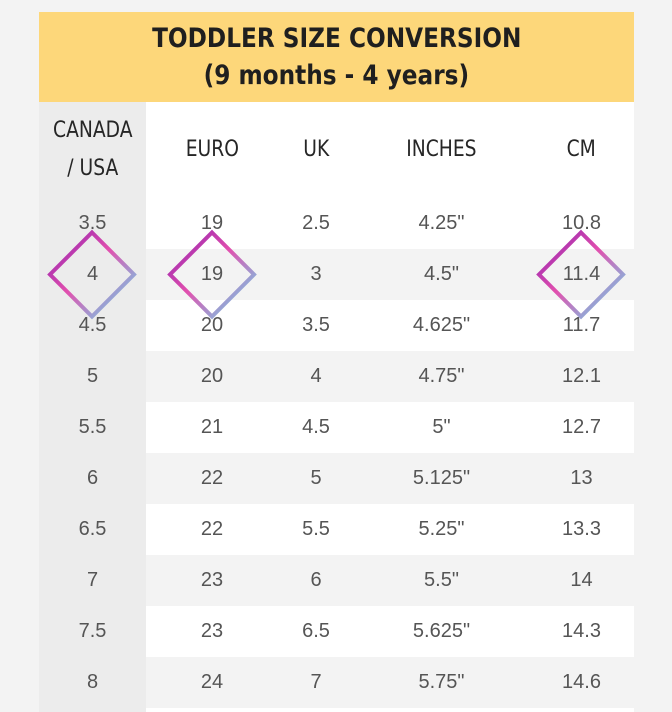 The width and height of the screenshot is (672, 712). What do you see at coordinates (336, 274) in the screenshot?
I see `table-row: 4 19 3 4.5" 11.4` at bounding box center [336, 274].